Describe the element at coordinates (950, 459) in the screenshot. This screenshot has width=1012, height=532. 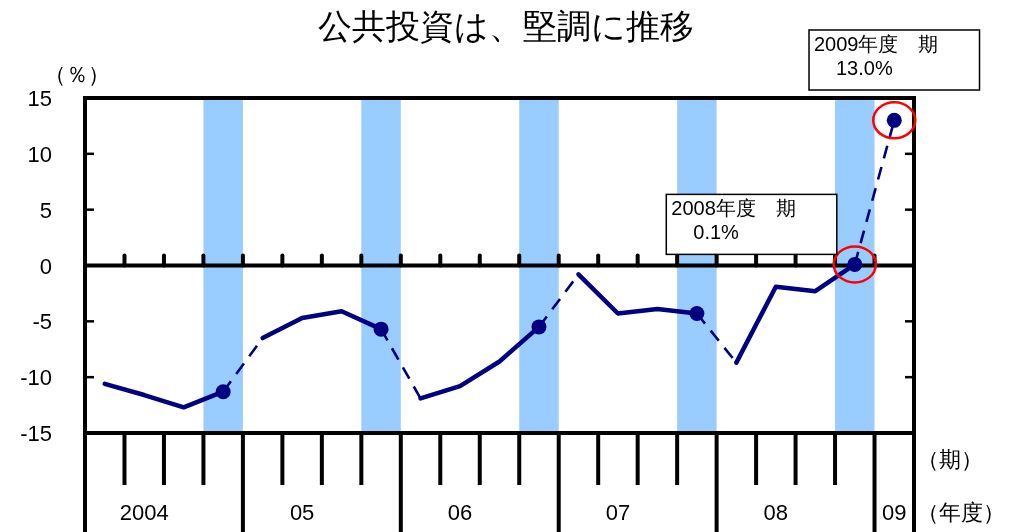
I see `text: （期）` at that location.